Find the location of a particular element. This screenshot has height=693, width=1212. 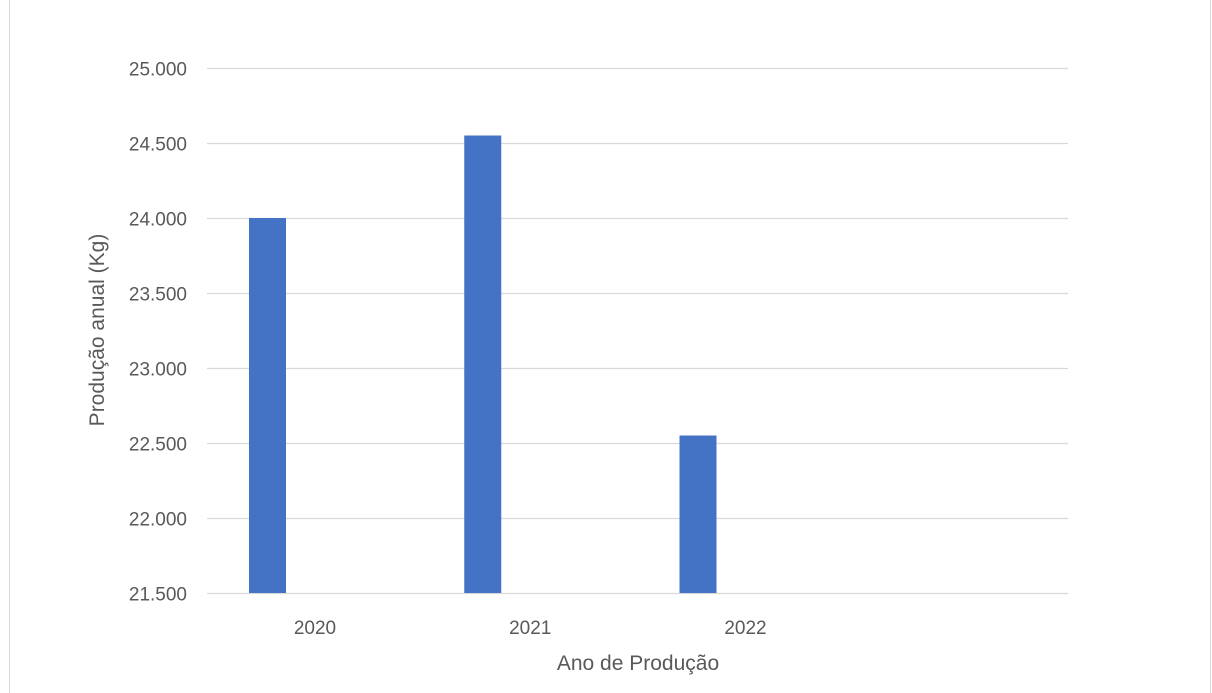

x-tick-label: 2020 is located at coordinates (315, 628).